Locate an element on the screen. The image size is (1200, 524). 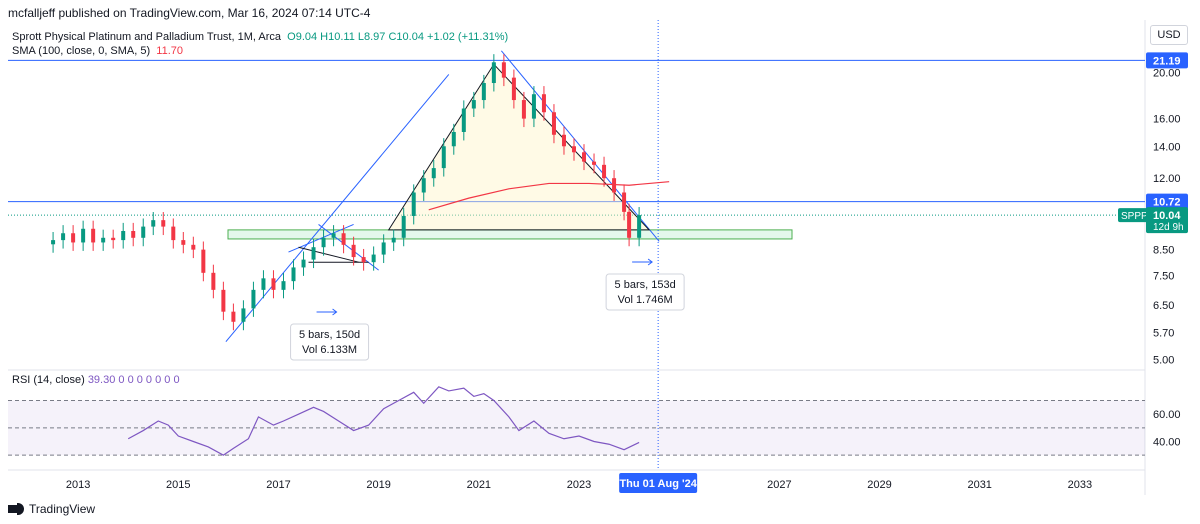
rsi-tick-label: 40.00 is located at coordinates (1167, 443).